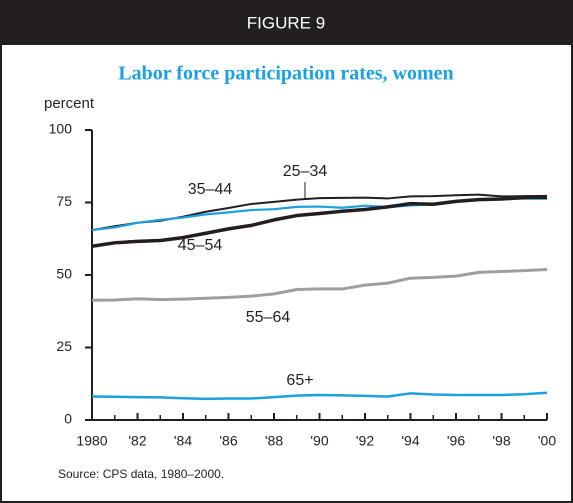  I want to click on x-tick-label: '90, so click(319, 441).